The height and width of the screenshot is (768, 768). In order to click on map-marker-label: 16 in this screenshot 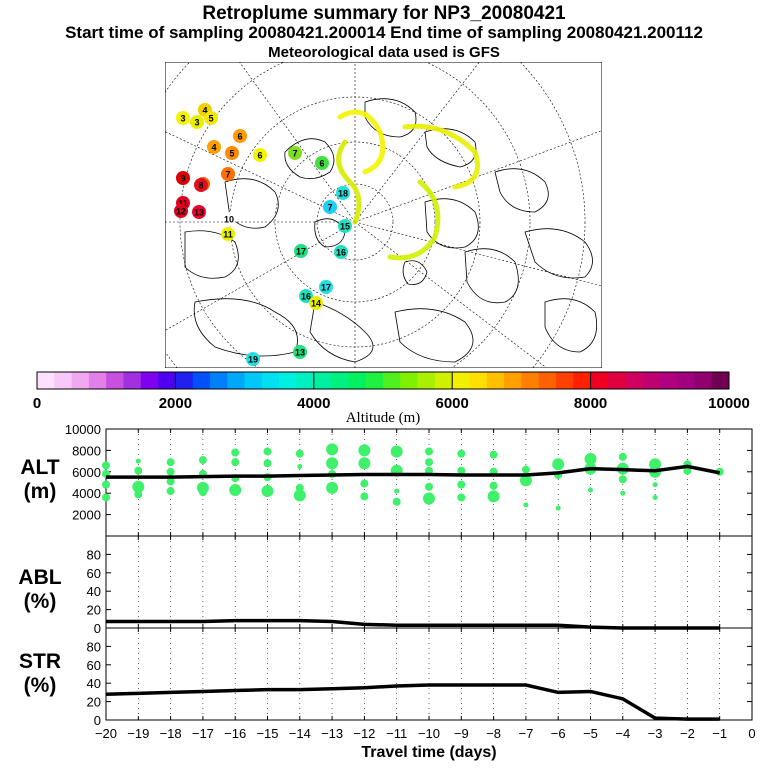, I will do `click(341, 253)`.